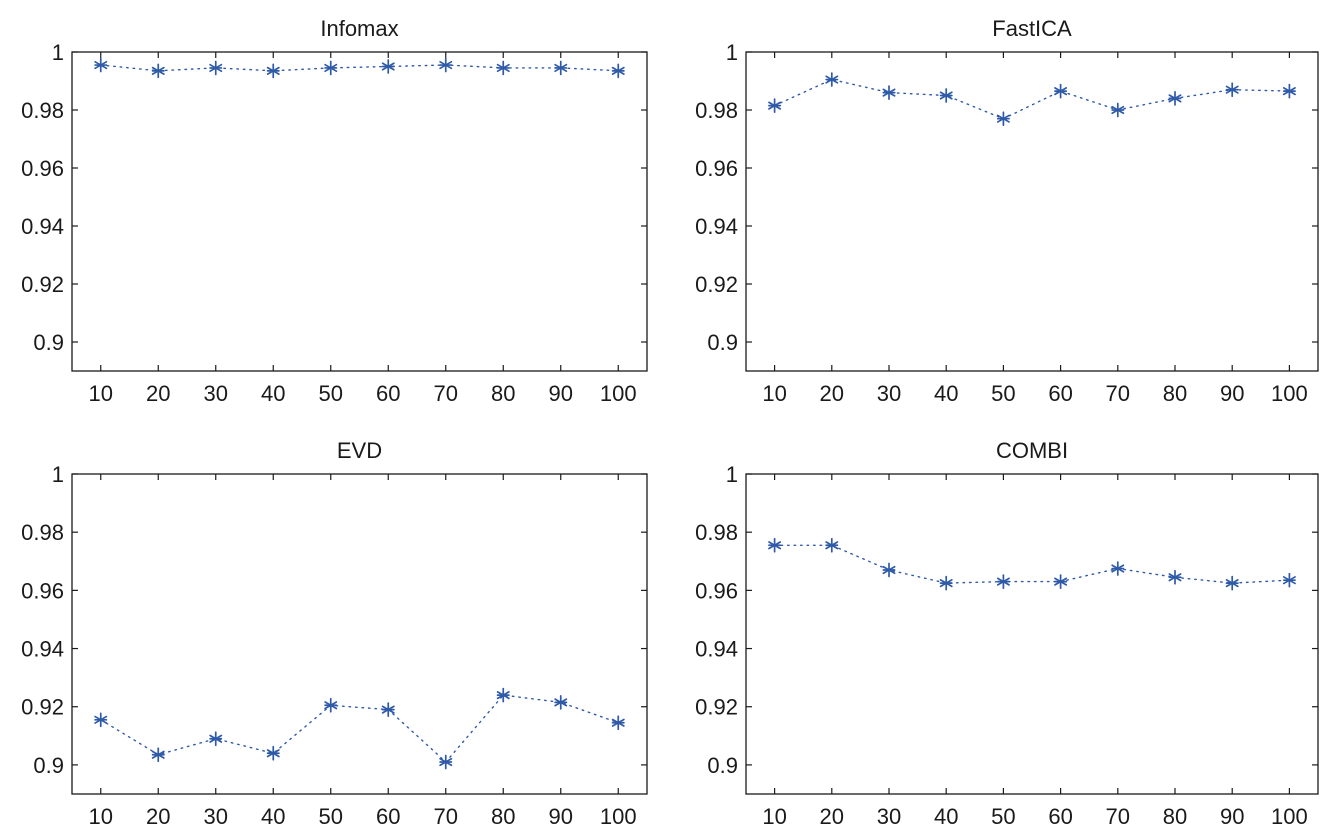 This screenshot has height=825, width=1326. I want to click on plot-title: COMBI, so click(1032, 450).